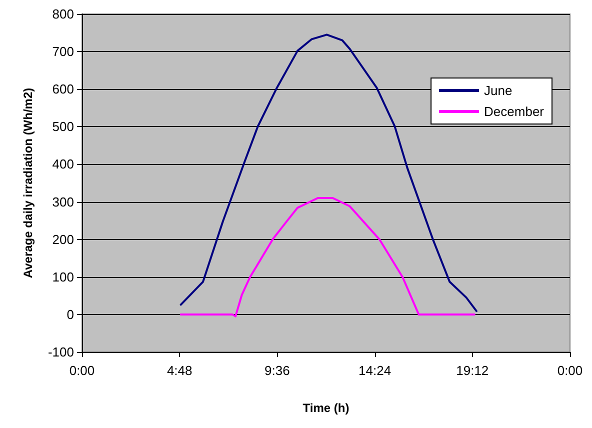  I want to click on x-axis-title: Time (h), so click(326, 408).